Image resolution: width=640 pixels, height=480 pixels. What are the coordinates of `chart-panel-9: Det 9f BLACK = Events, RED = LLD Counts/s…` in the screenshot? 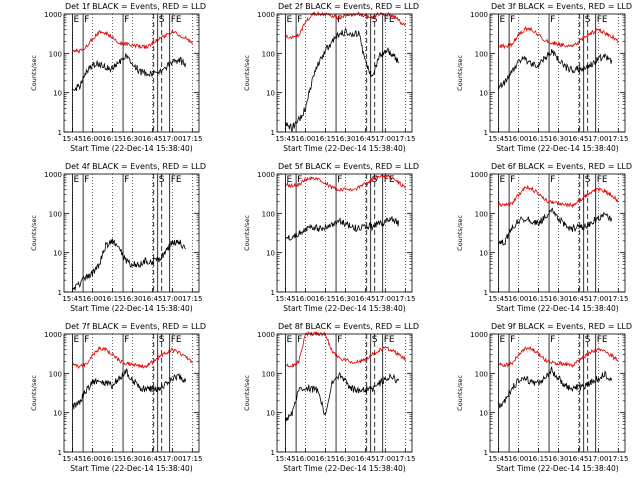 It's located at (544, 397).